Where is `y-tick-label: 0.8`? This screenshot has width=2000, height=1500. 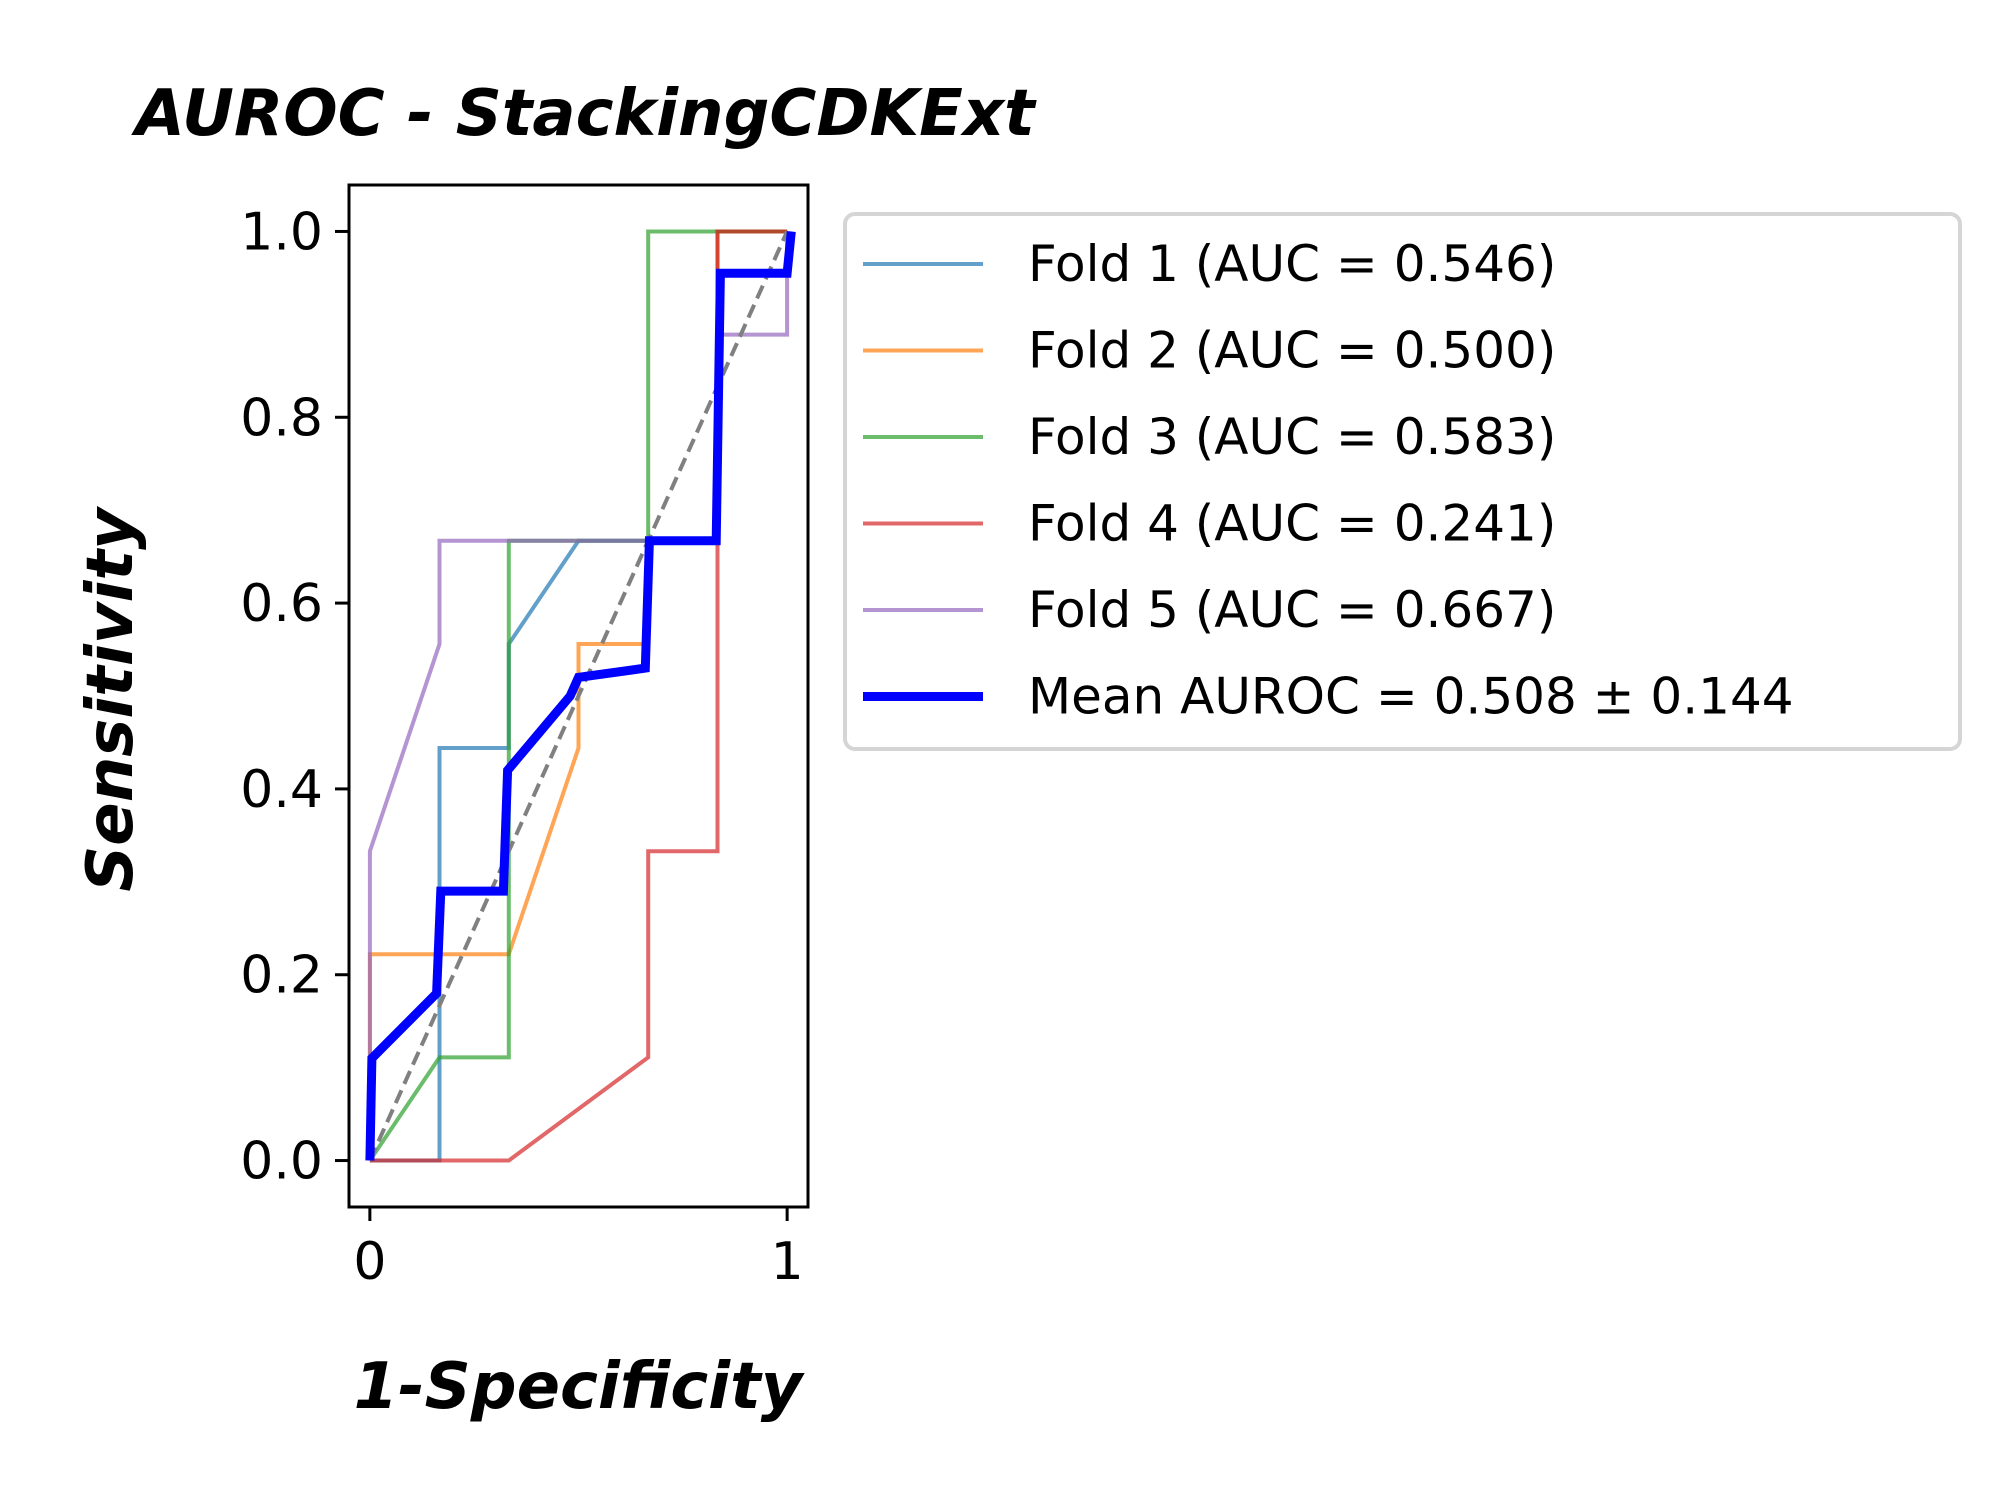 y-tick-label: 0.8 is located at coordinates (281, 418).